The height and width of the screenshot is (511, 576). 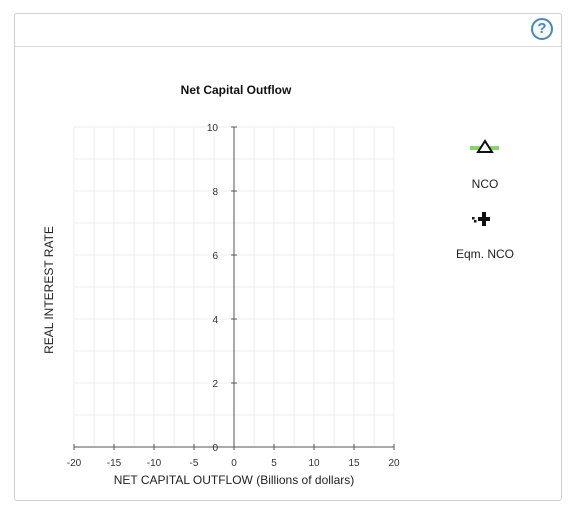 What do you see at coordinates (49, 290) in the screenshot?
I see `y-axis-label: REAL INTEREST RATE` at bounding box center [49, 290].